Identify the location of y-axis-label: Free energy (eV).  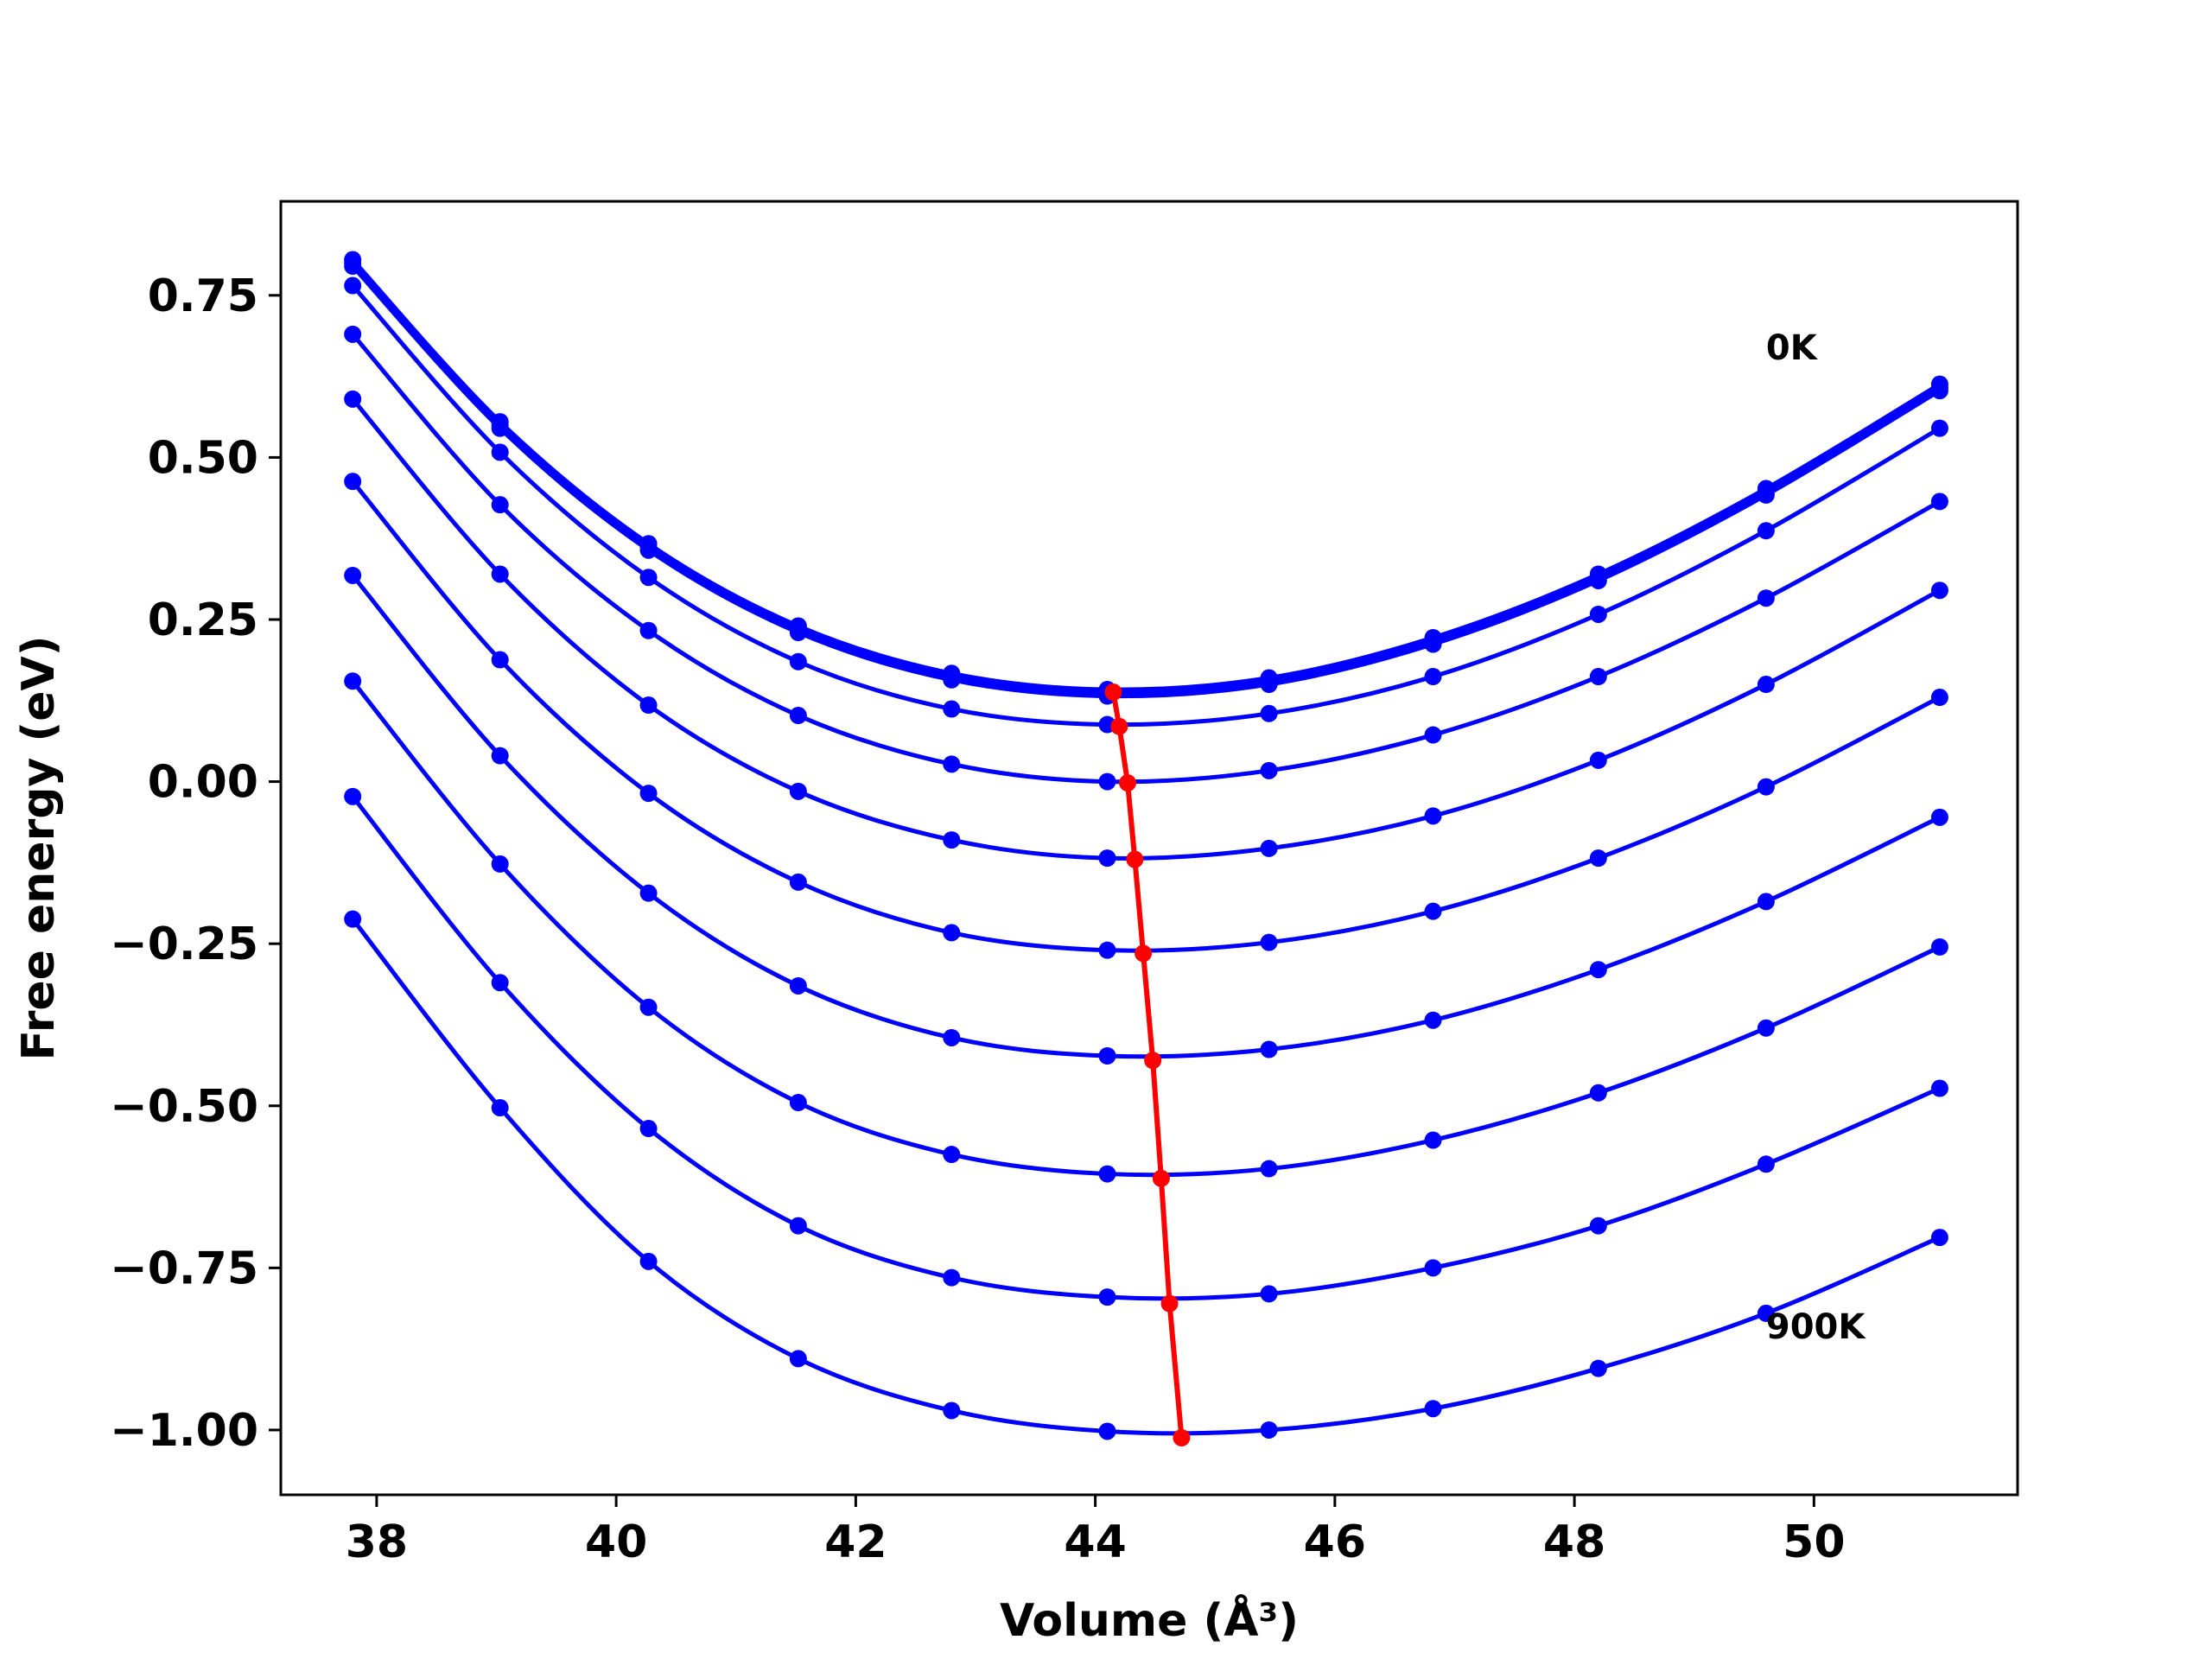
(39, 848).